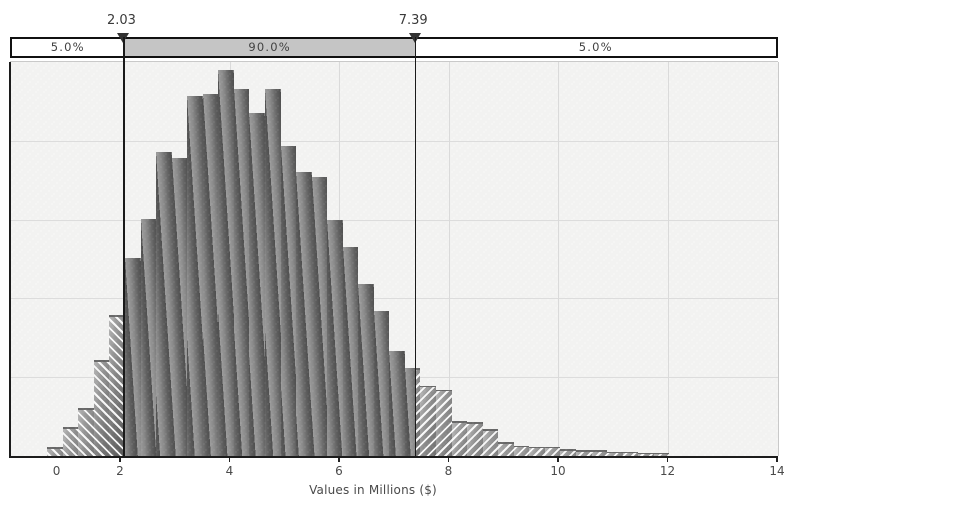  Describe the element at coordinates (269, 47) in the screenshot. I see `middle-percent-label: 90.0%` at that location.